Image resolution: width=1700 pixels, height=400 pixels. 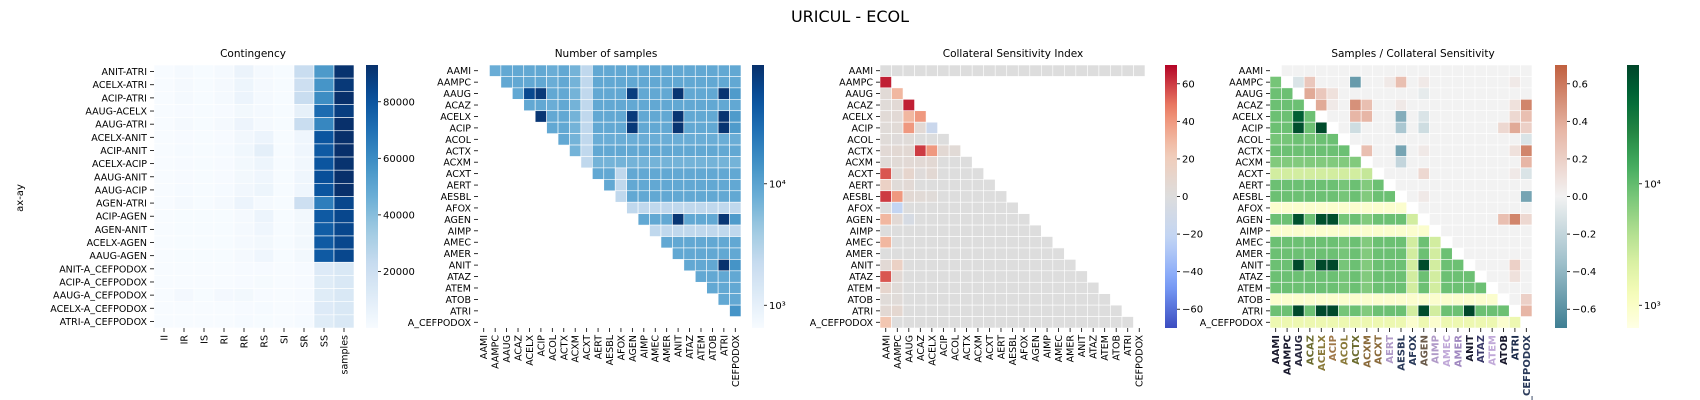 I want to click on y-tick-label: AMEC, so click(x=1250, y=243).